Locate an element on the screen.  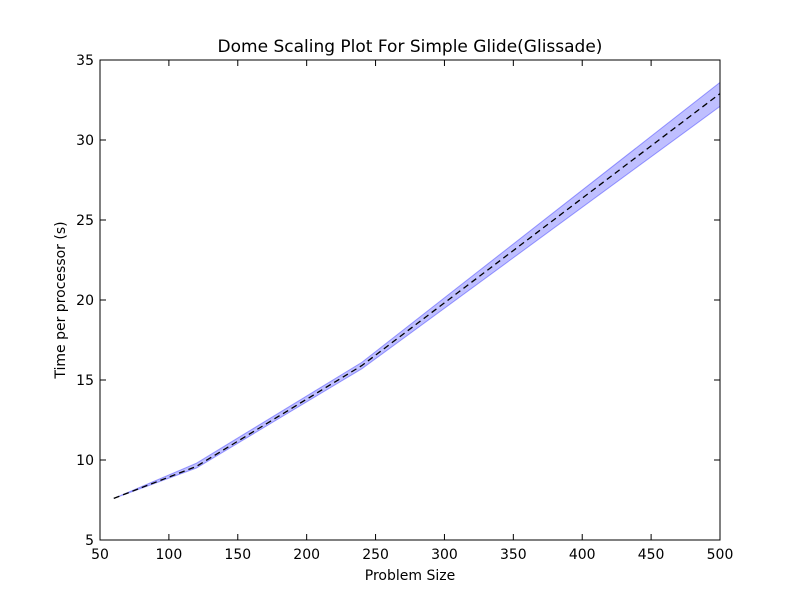
y-tick-label: 5 is located at coordinates (89, 541).